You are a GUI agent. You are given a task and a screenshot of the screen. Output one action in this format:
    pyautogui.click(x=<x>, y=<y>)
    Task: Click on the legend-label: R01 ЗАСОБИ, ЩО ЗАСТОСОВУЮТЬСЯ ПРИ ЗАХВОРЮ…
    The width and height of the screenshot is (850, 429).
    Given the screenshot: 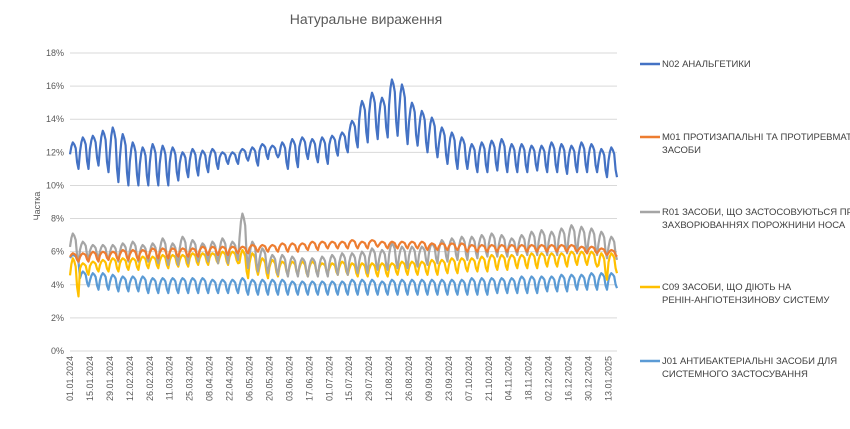 What is the action you would take?
    pyautogui.click(x=756, y=219)
    